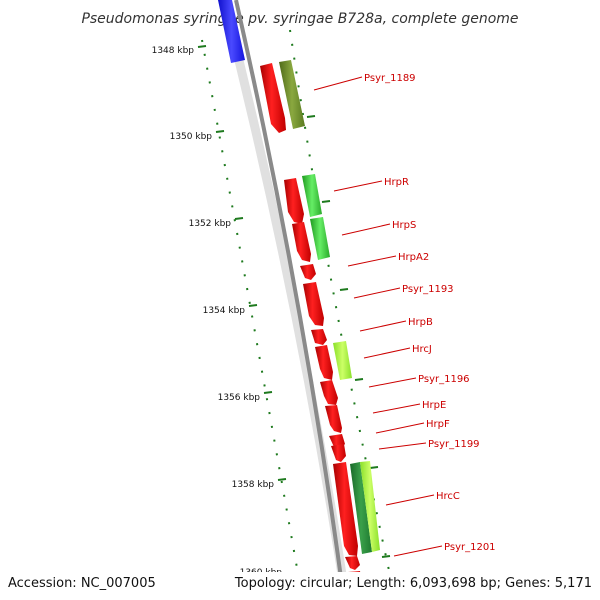  I want to click on gene-label-hrpa2: HrpA2, so click(413, 257).